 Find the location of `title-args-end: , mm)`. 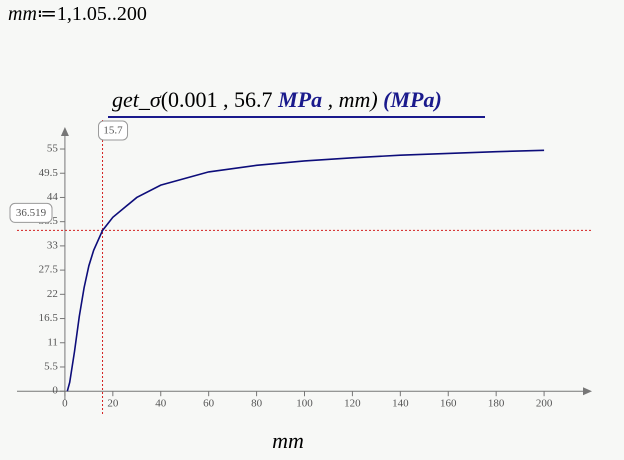

title-args-end: , mm) is located at coordinates (352, 99).